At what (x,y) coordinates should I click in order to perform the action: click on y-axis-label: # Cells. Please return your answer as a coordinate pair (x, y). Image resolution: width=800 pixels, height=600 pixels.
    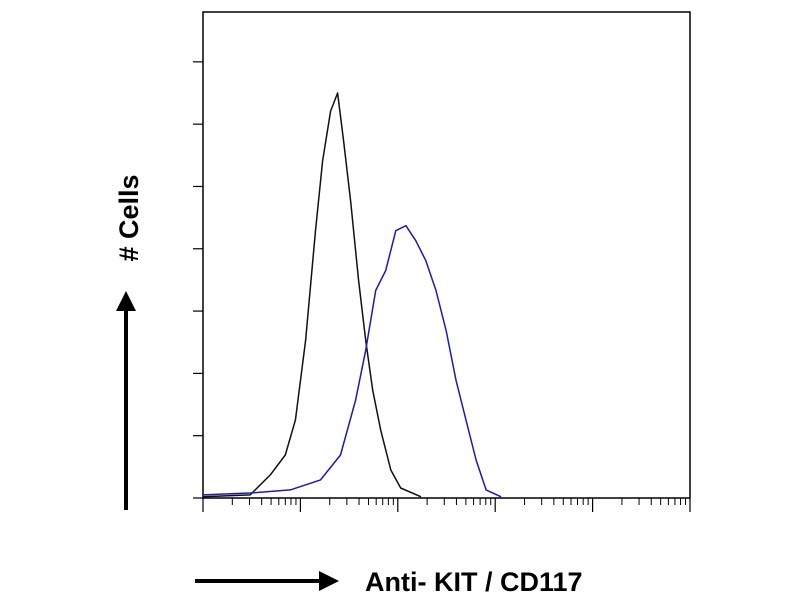
    Looking at the image, I should click on (129, 217).